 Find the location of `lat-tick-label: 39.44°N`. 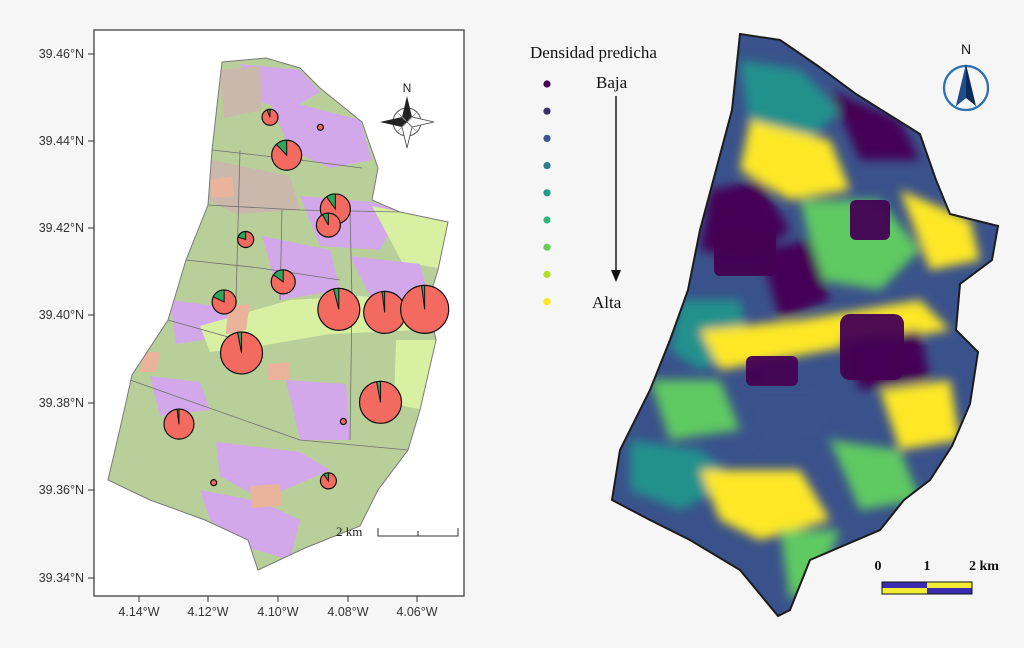

lat-tick-label: 39.44°N is located at coordinates (61, 141).